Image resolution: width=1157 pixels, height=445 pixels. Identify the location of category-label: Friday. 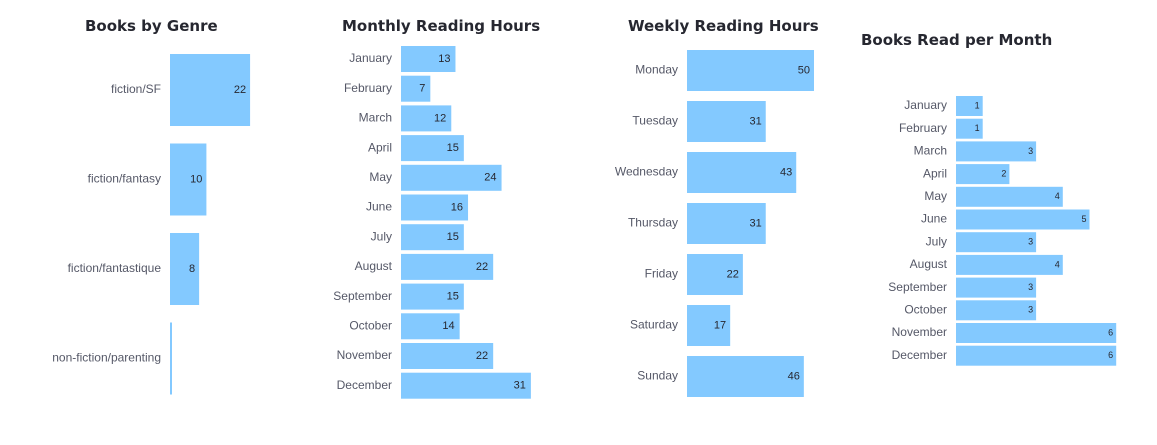
(661, 274).